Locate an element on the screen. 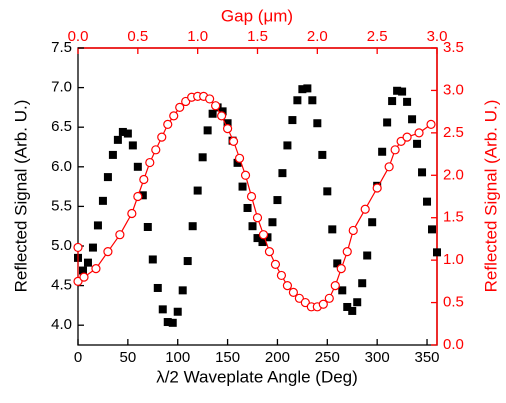  y2-tick-label: 3.5 is located at coordinates (453, 47).